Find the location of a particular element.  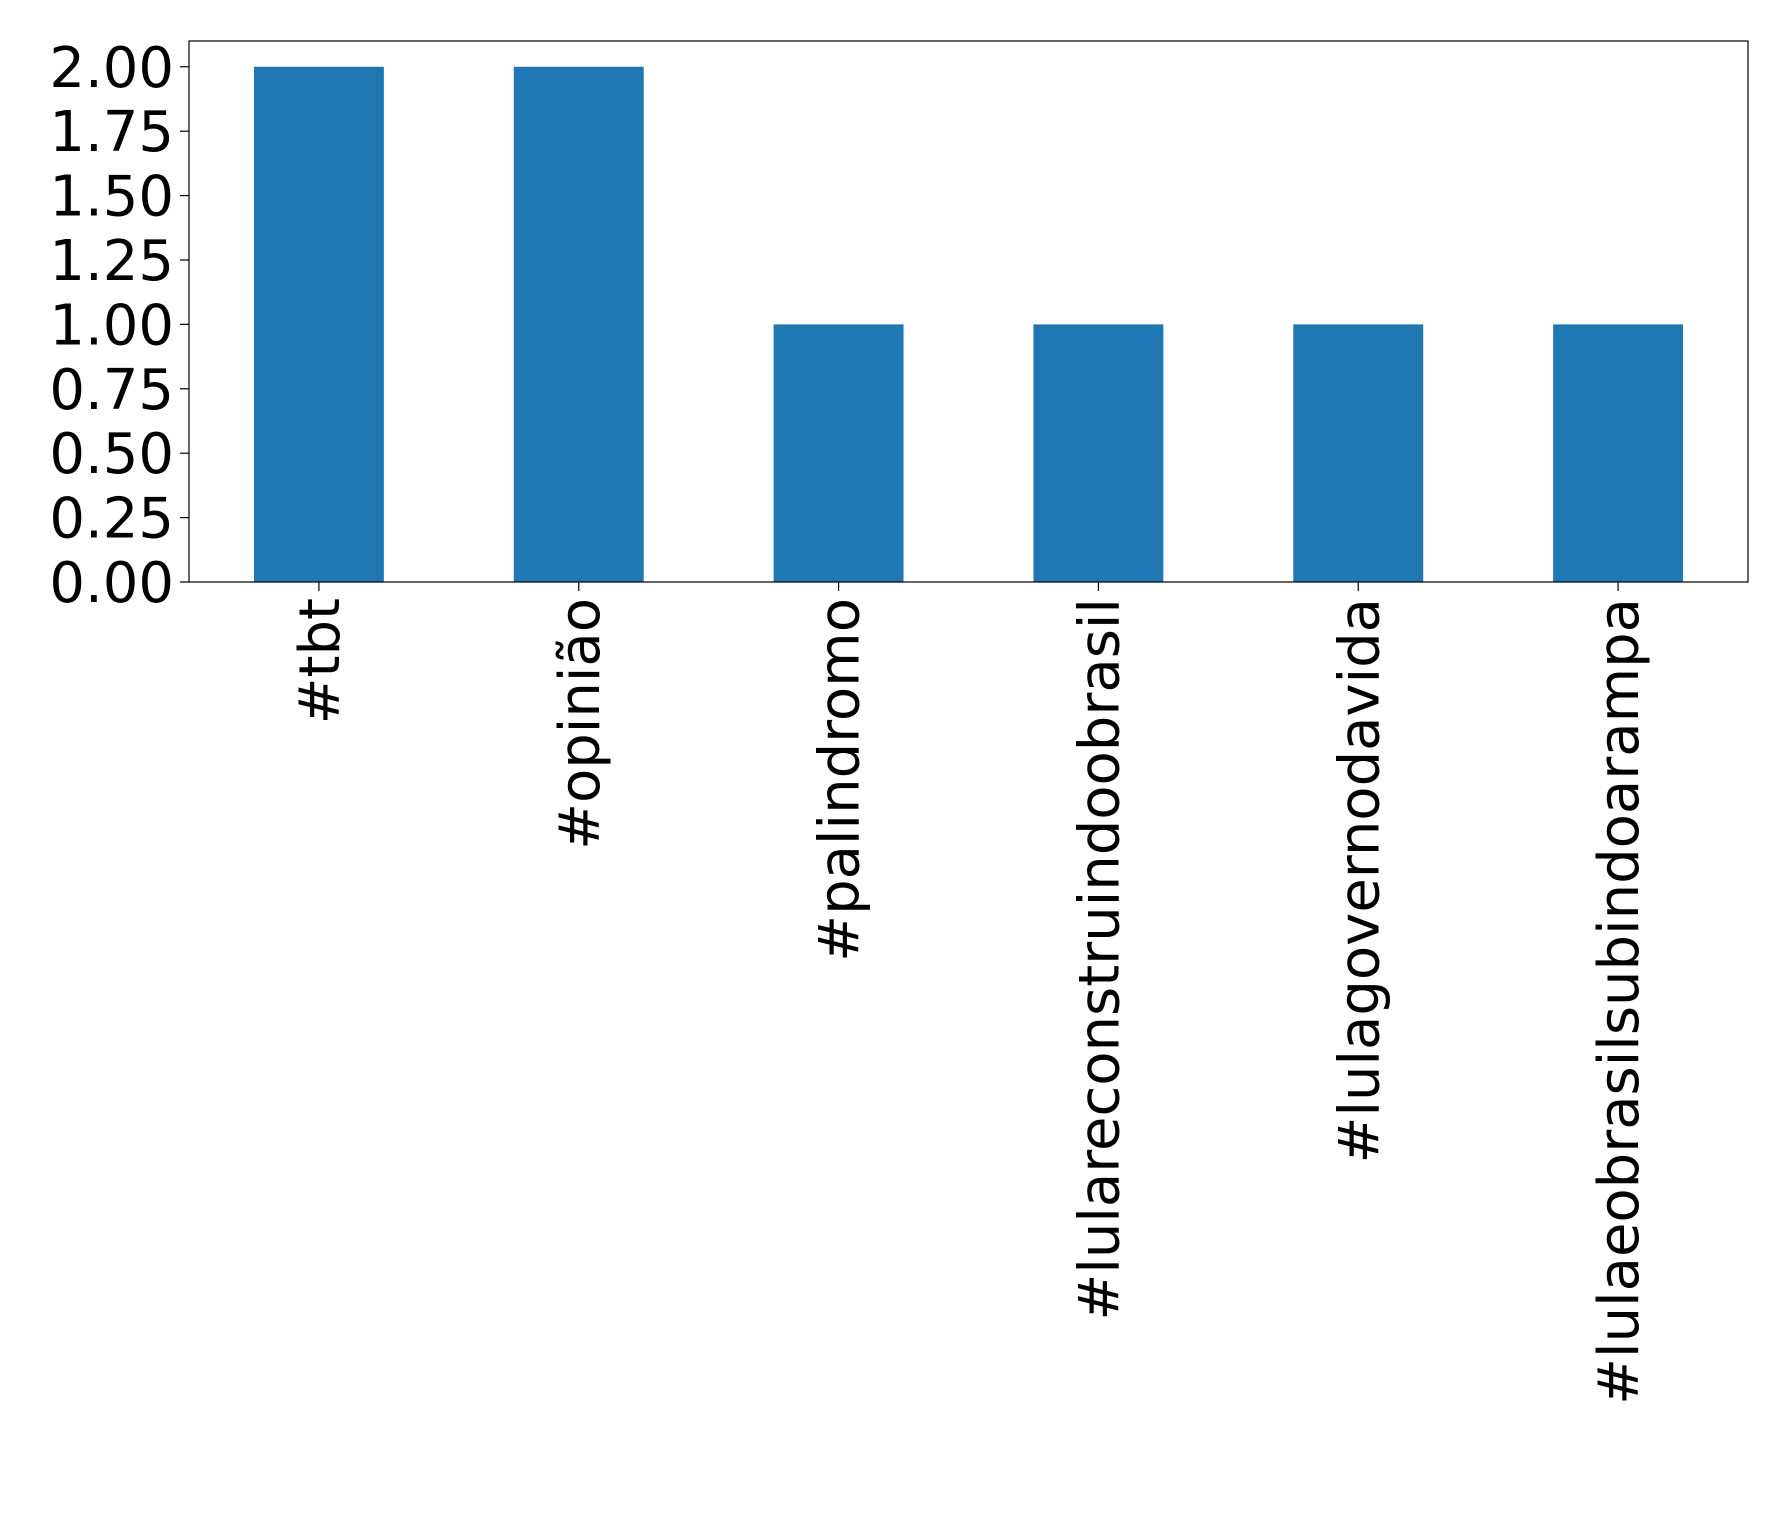

y-tick-label-3: 0.75 is located at coordinates (111, 390).